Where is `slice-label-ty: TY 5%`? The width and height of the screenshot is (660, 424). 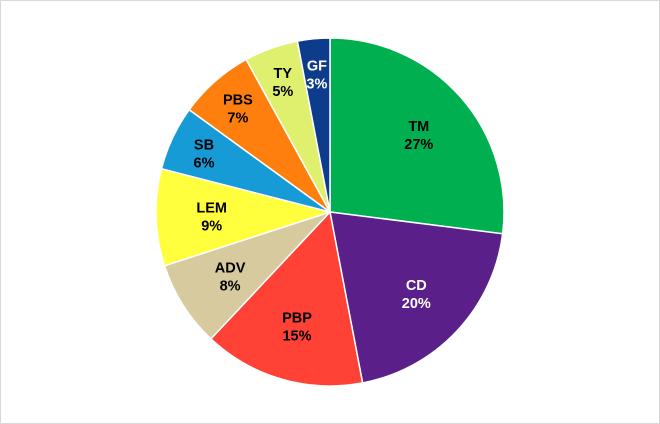 slice-label-ty: TY 5% is located at coordinates (282, 83).